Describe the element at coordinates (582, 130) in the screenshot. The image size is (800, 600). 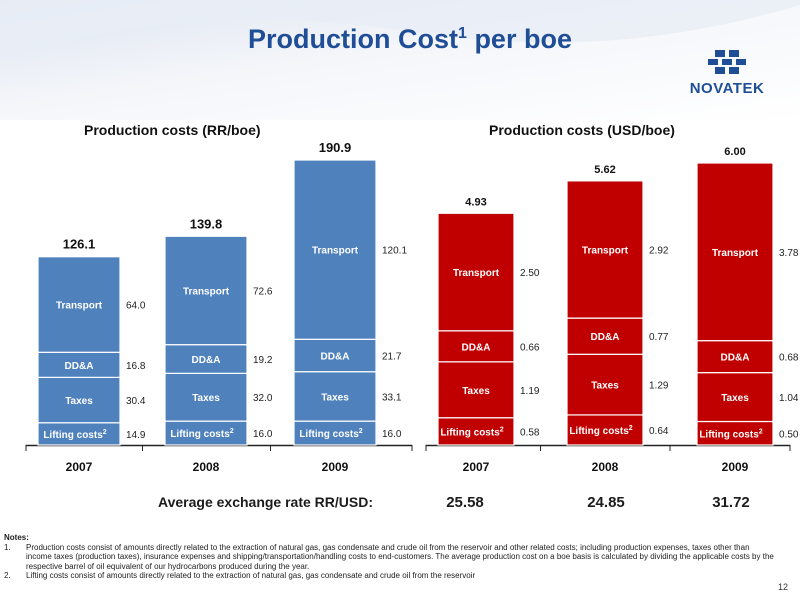
I see `chart-usd-title: Production costs (USD/boe)` at that location.